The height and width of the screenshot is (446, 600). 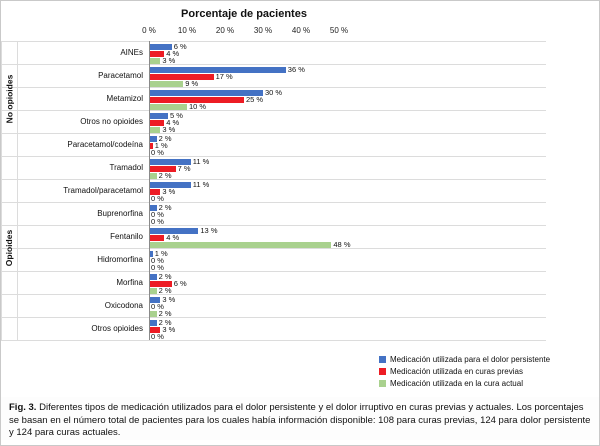 What do you see at coordinates (339, 30) in the screenshot?
I see `x-axis-tick-label: 50 %` at bounding box center [339, 30].